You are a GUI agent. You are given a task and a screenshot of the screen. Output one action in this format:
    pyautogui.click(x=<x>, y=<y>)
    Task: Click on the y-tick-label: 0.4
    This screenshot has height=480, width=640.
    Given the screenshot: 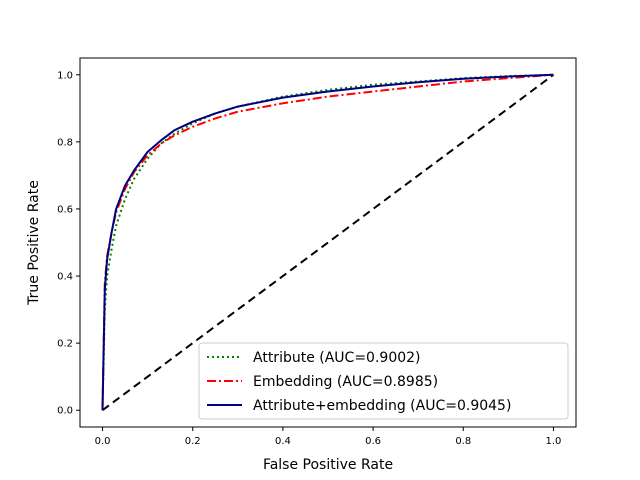 What is the action you would take?
    pyautogui.click(x=65, y=277)
    